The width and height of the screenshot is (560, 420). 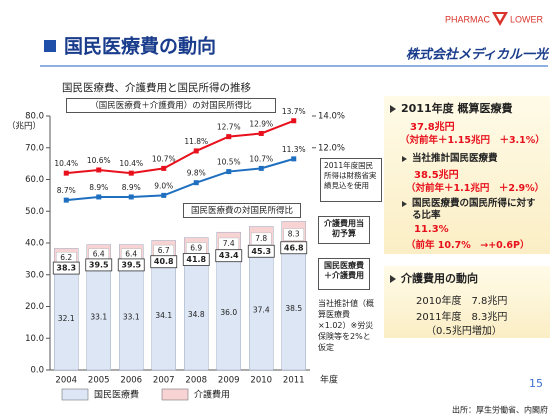 I want to click on x-axis-label: 年度, so click(x=329, y=380).